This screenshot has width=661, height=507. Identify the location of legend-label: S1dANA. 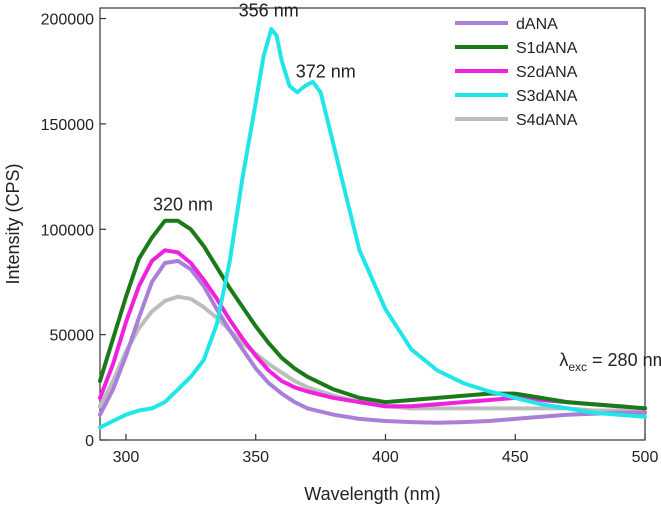
(547, 48).